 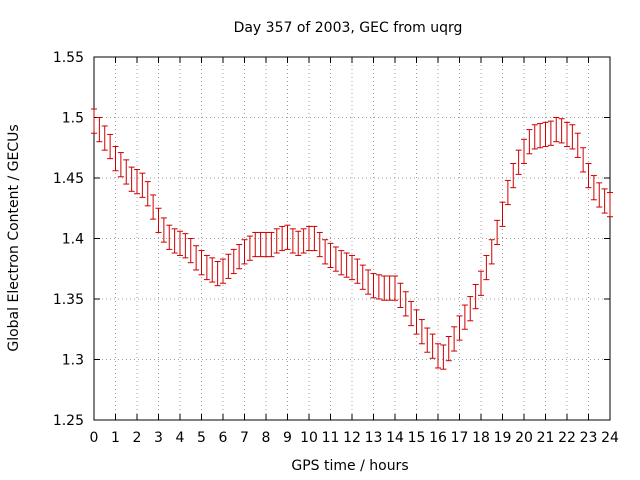 I want to click on x-tick-label: 20, so click(x=524, y=438).